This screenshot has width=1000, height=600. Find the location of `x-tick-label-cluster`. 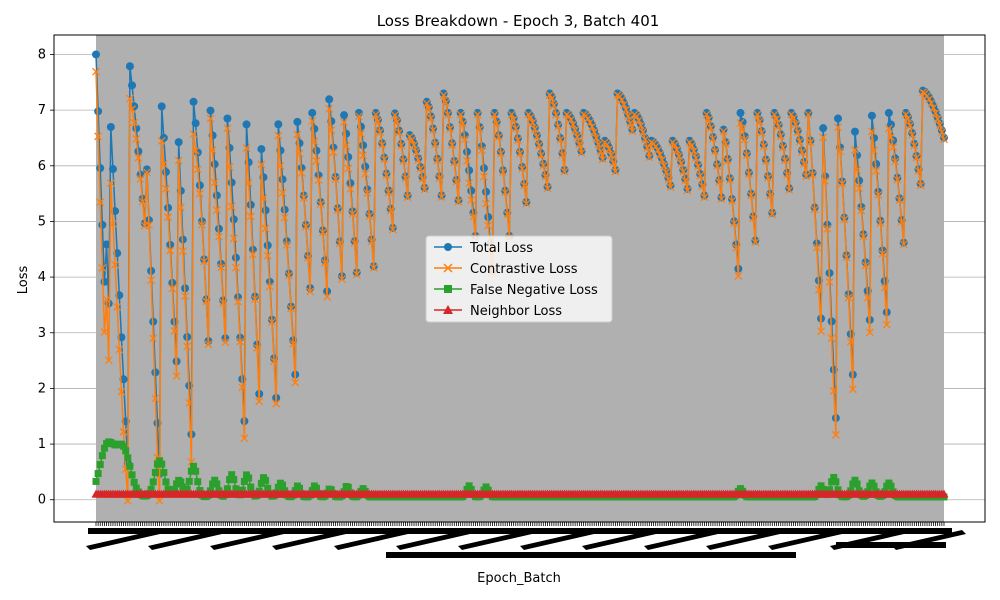

x-tick-label-cluster is located at coordinates (433, 540).